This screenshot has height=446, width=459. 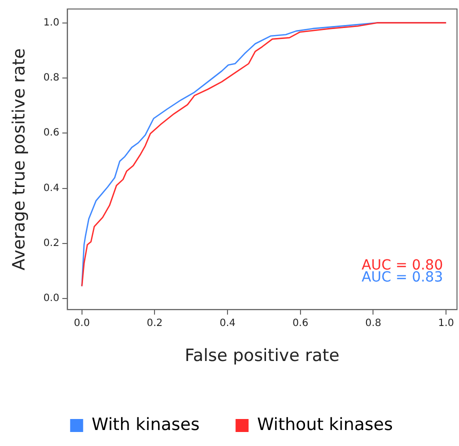 What do you see at coordinates (154, 324) in the screenshot?
I see `x-tick-label: 0.2` at bounding box center [154, 324].